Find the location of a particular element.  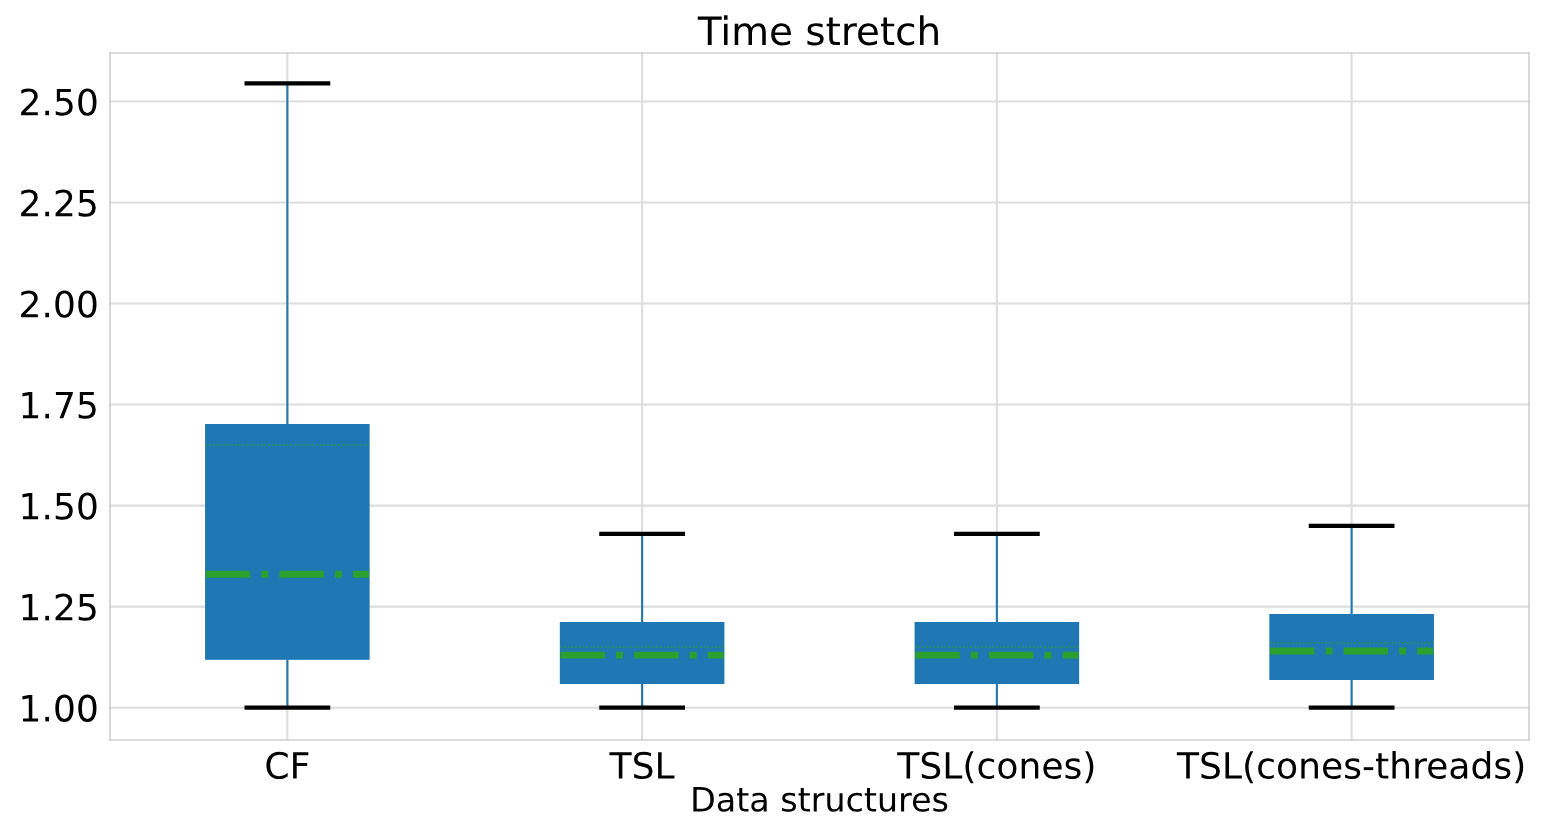

x-tick-label: TSL is located at coordinates (642, 765).